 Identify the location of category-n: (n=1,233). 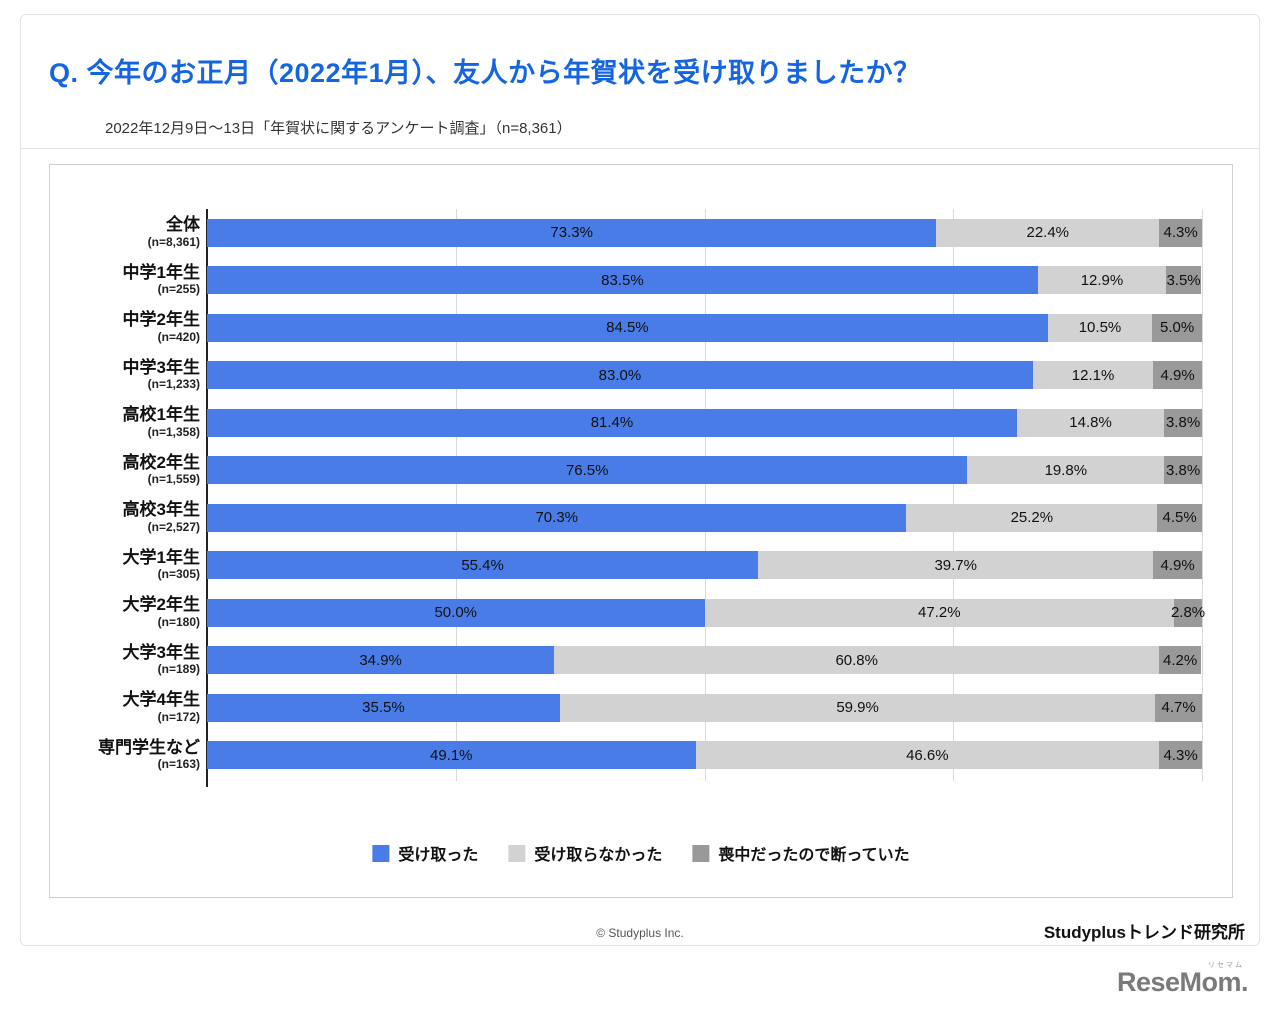
(173, 384).